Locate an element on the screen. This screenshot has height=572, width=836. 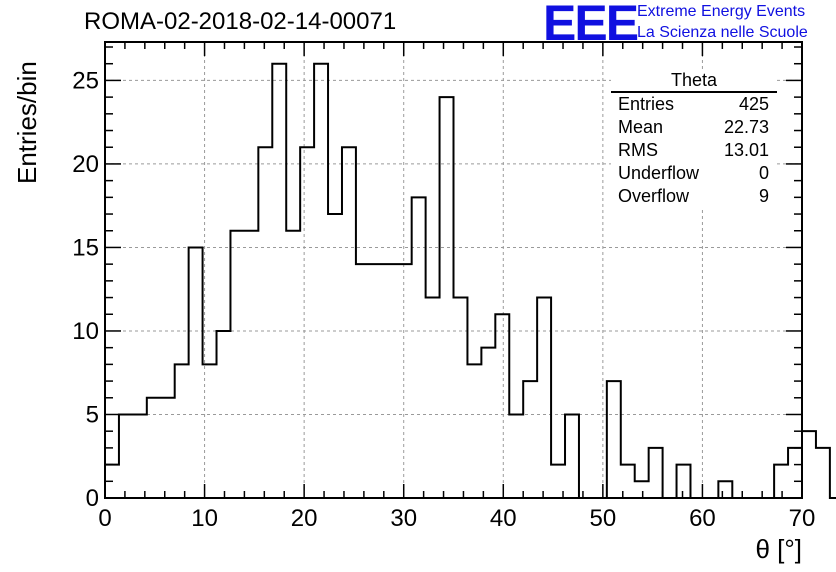
stats-value: 0 is located at coordinates (763, 173).